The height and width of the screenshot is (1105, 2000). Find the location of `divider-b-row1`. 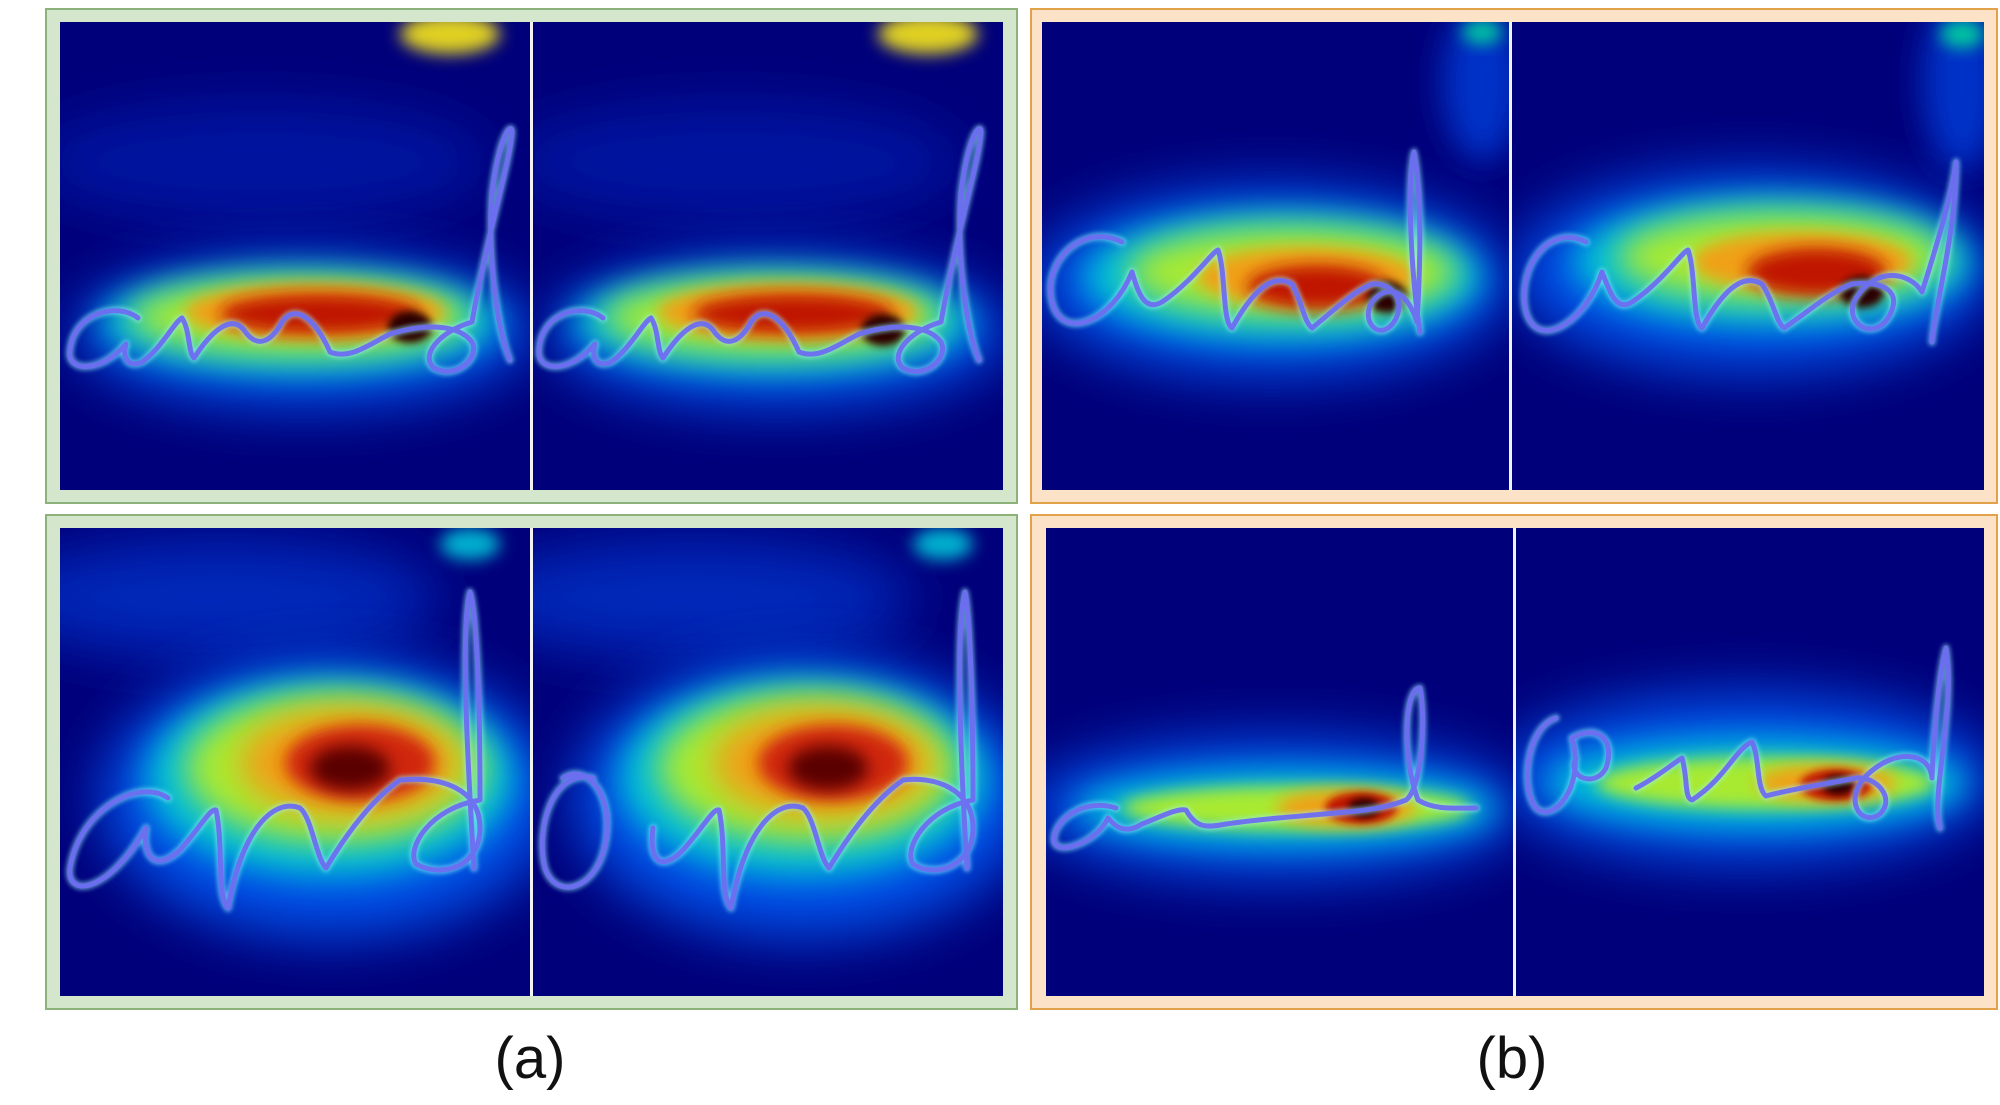

divider-b-row1 is located at coordinates (1510, 256).